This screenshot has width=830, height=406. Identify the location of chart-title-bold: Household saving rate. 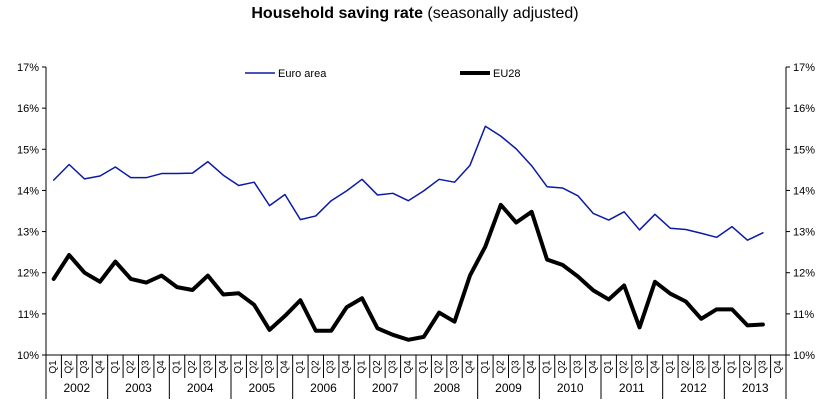
(337, 13).